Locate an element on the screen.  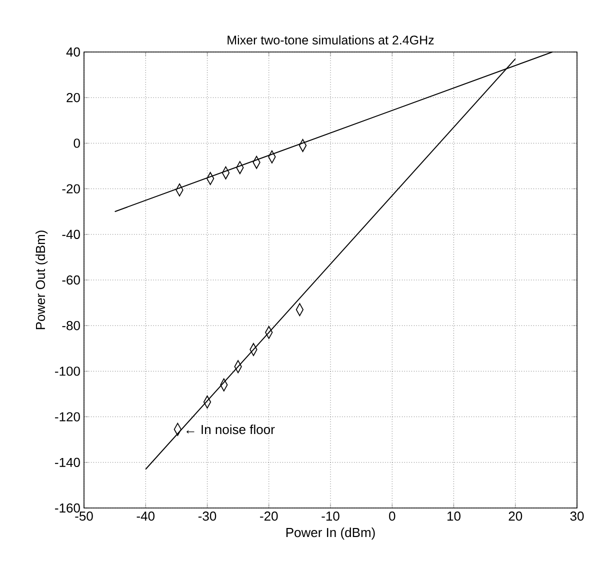
y-tick-label: -40 is located at coordinates (71, 234).